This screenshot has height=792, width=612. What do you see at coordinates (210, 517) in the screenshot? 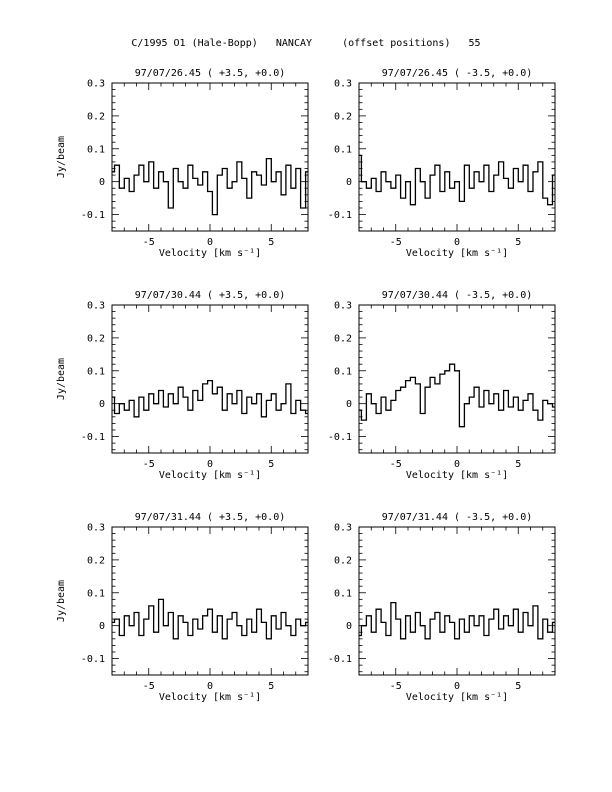
I see `panel-title: 97/07/31.44 ( +3.5, +0.0)` at bounding box center [210, 517].